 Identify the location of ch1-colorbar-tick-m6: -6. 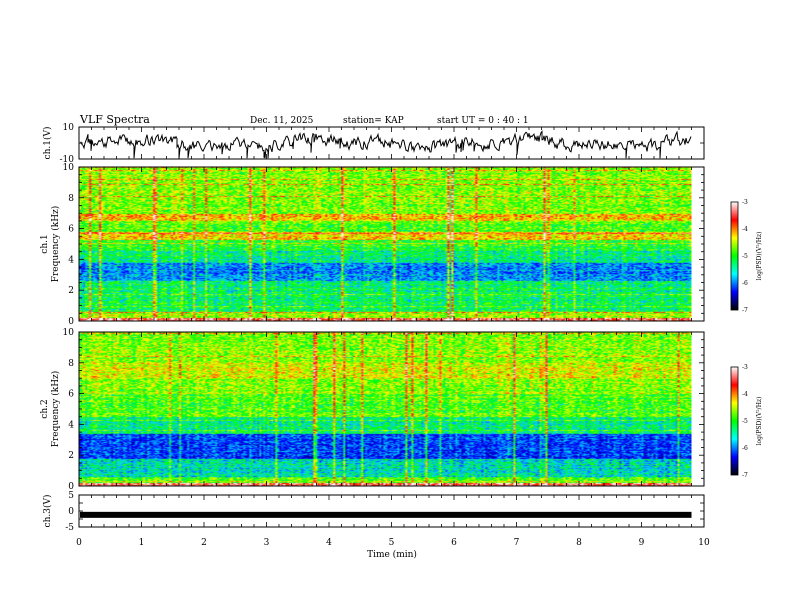
(745, 283).